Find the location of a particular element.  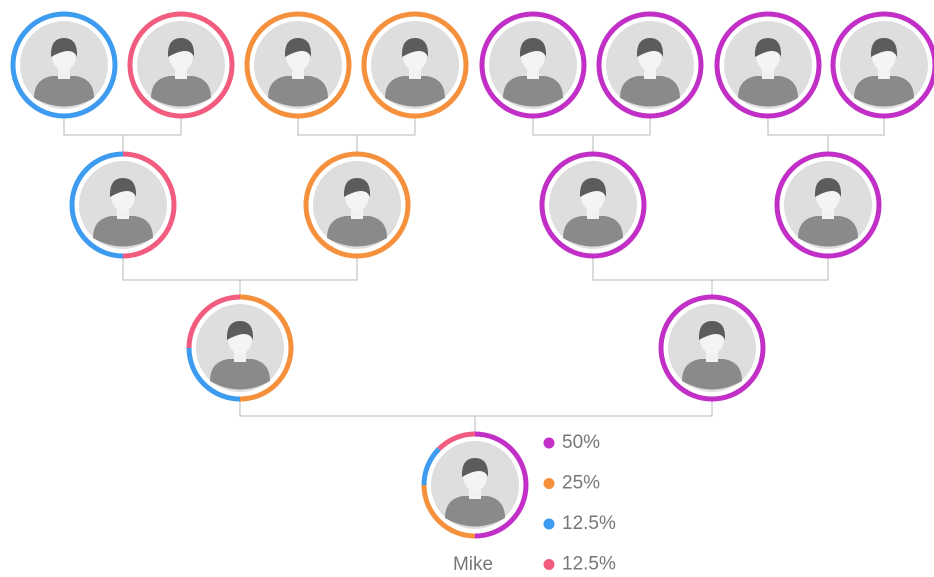

person-name: Mike is located at coordinates (473, 564).